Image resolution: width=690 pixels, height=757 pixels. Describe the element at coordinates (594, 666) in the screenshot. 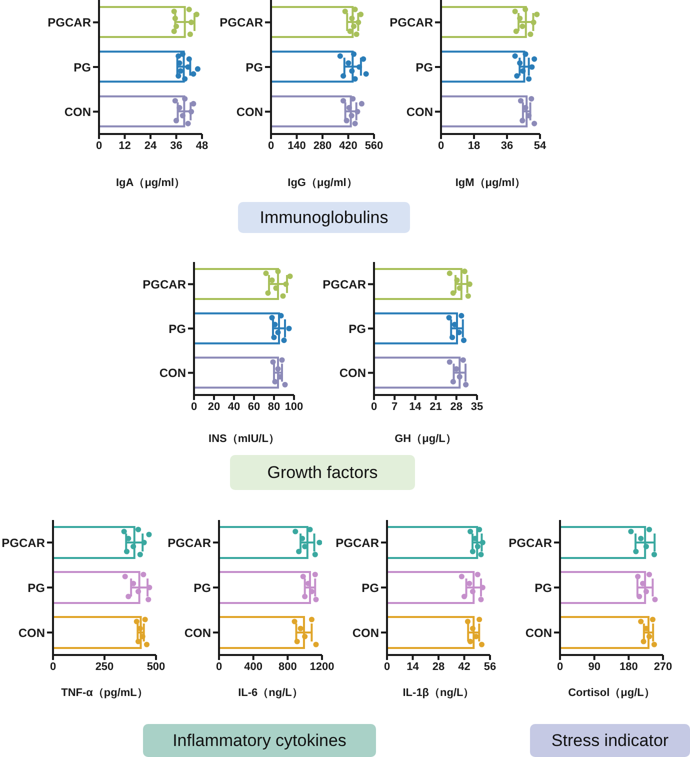

I see `x-tick-label: 90` at that location.